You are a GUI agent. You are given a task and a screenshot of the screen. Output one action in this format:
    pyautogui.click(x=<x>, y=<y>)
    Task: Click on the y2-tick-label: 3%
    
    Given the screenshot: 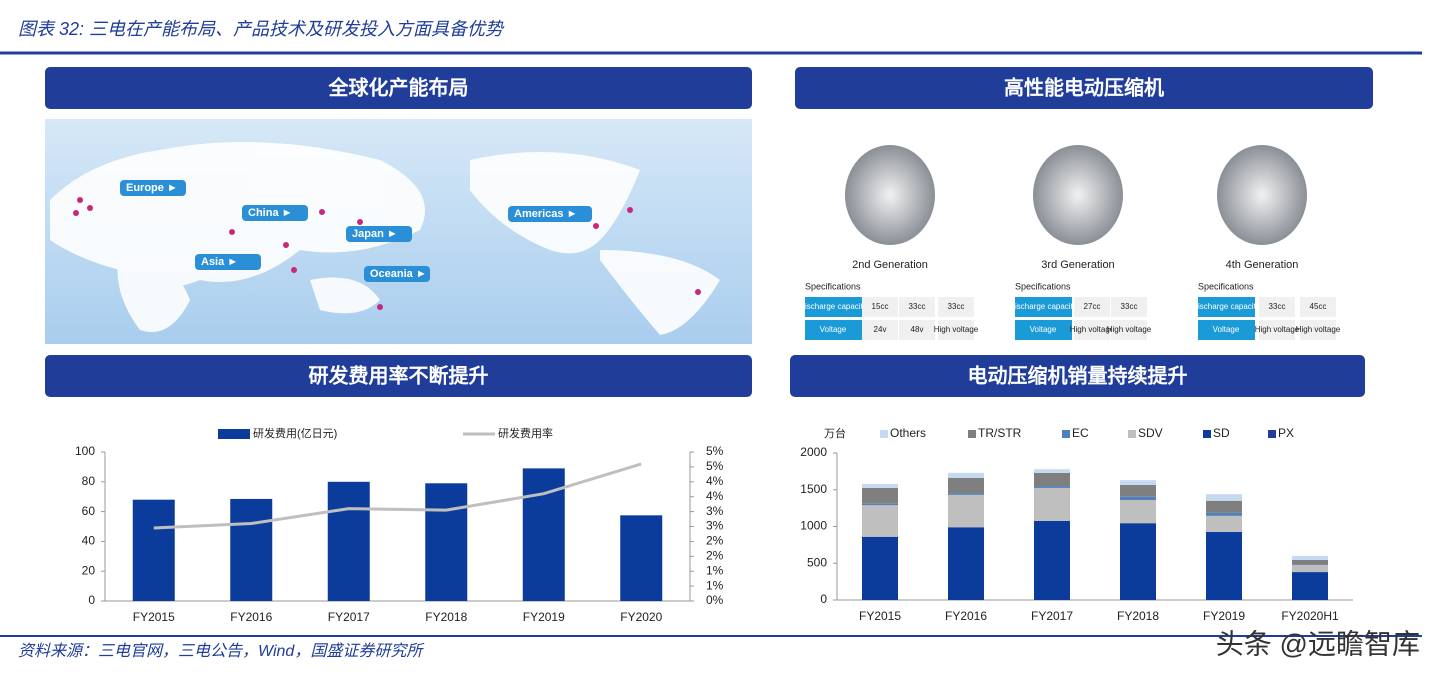 What is the action you would take?
    pyautogui.click(x=715, y=511)
    